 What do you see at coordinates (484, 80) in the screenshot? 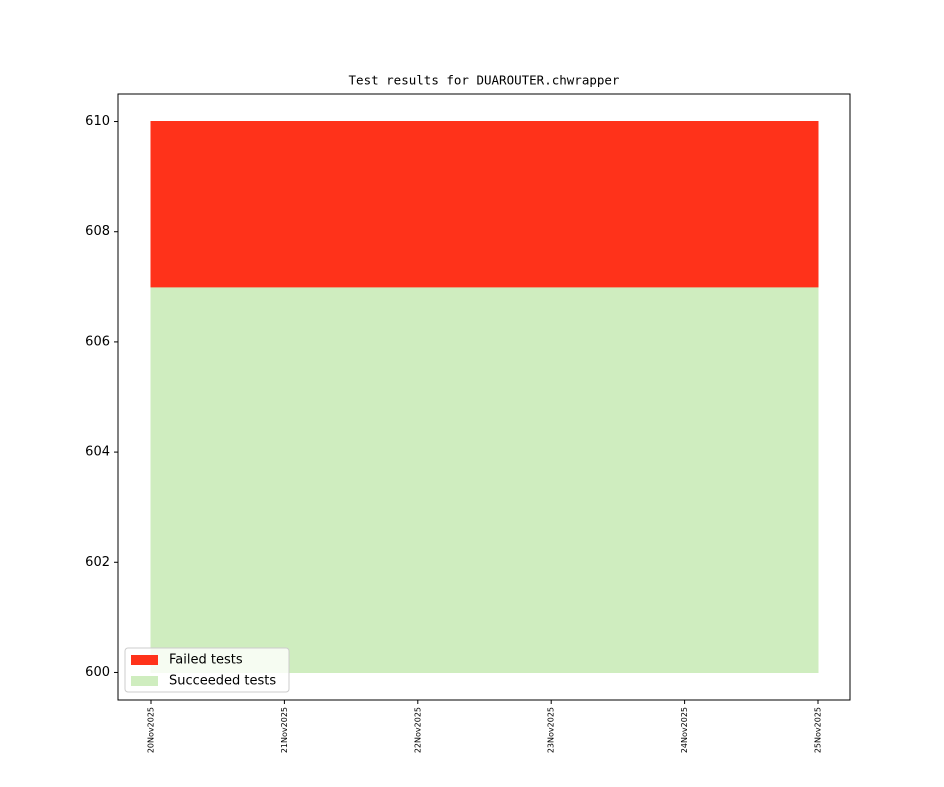
I see `chart-title: Test results for DUAROUTER.chwrapper` at bounding box center [484, 80].